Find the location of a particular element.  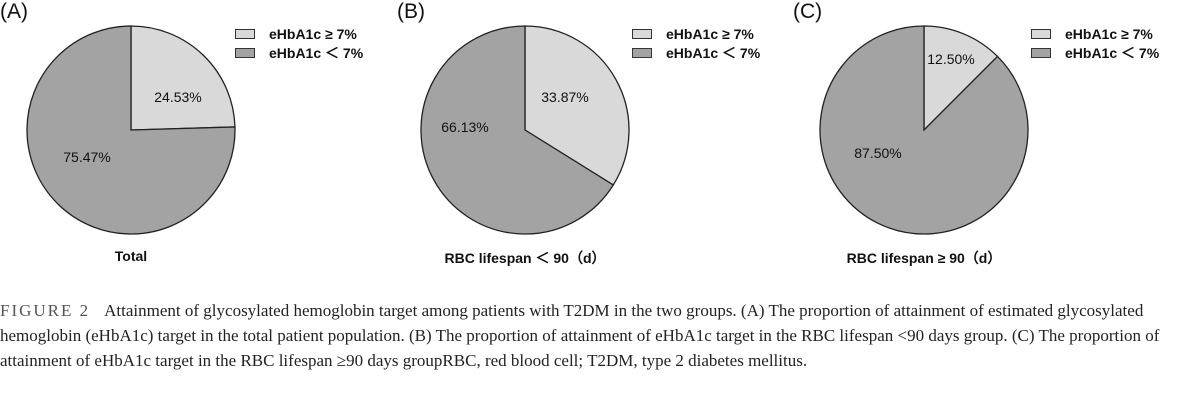

pie-chart-svg: 33.87% 66.13% is located at coordinates (525, 130).